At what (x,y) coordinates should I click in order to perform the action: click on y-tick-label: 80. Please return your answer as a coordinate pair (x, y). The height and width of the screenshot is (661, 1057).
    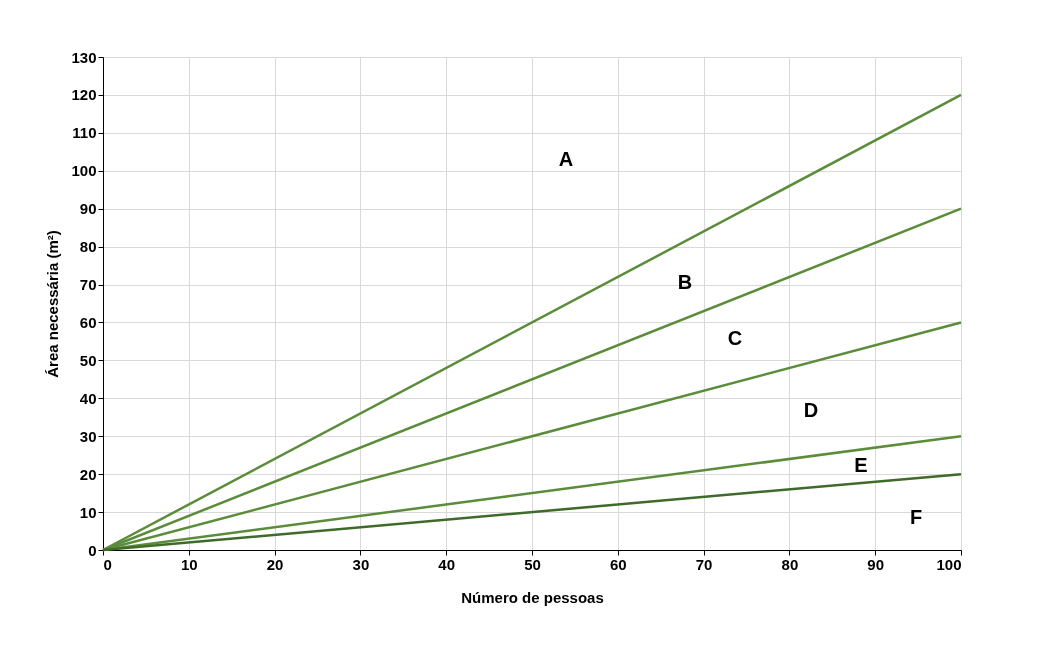
    Looking at the image, I should click on (88, 247).